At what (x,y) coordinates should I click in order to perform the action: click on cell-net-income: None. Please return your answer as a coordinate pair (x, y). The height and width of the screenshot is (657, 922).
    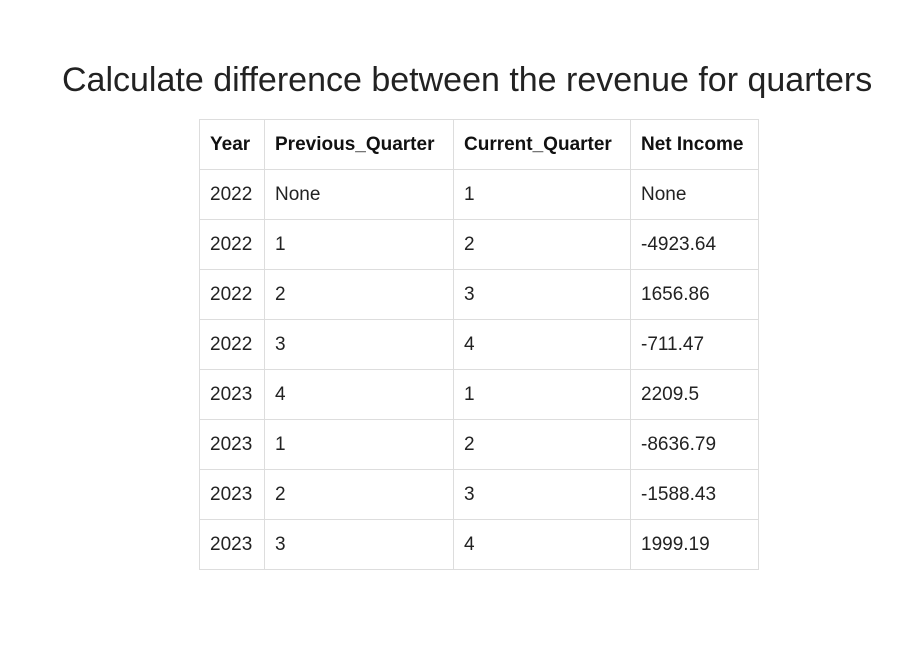
    Looking at the image, I should click on (694, 194).